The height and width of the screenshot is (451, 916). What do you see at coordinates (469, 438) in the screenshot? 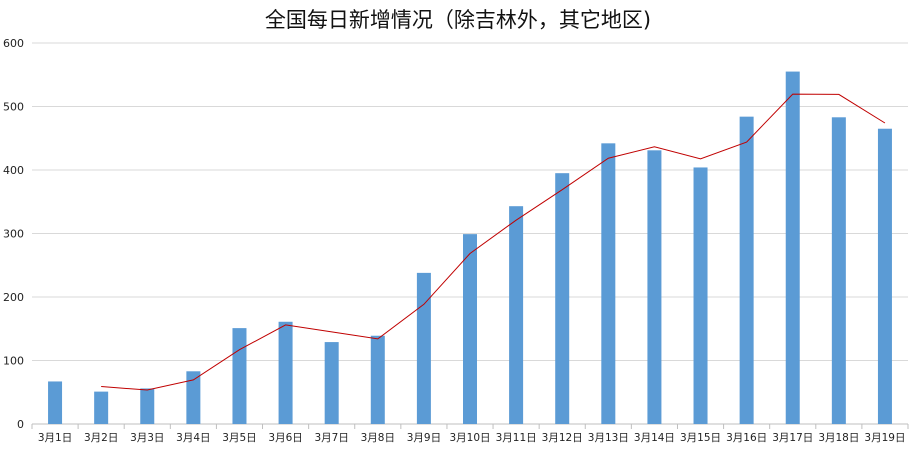
I see `x-tick-label: 3月10日` at bounding box center [469, 438].